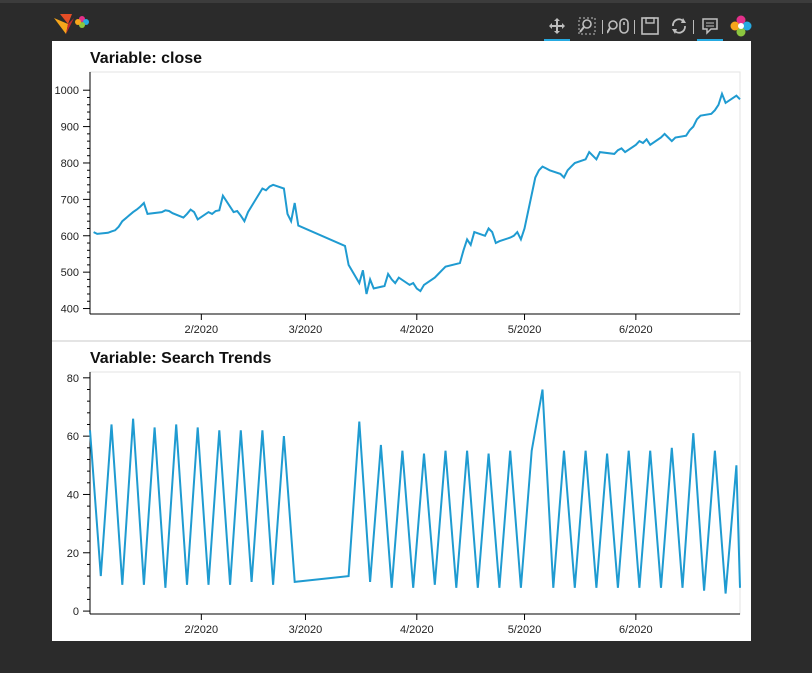 The height and width of the screenshot is (673, 812). I want to click on y-tick-label: 60, so click(73, 437).